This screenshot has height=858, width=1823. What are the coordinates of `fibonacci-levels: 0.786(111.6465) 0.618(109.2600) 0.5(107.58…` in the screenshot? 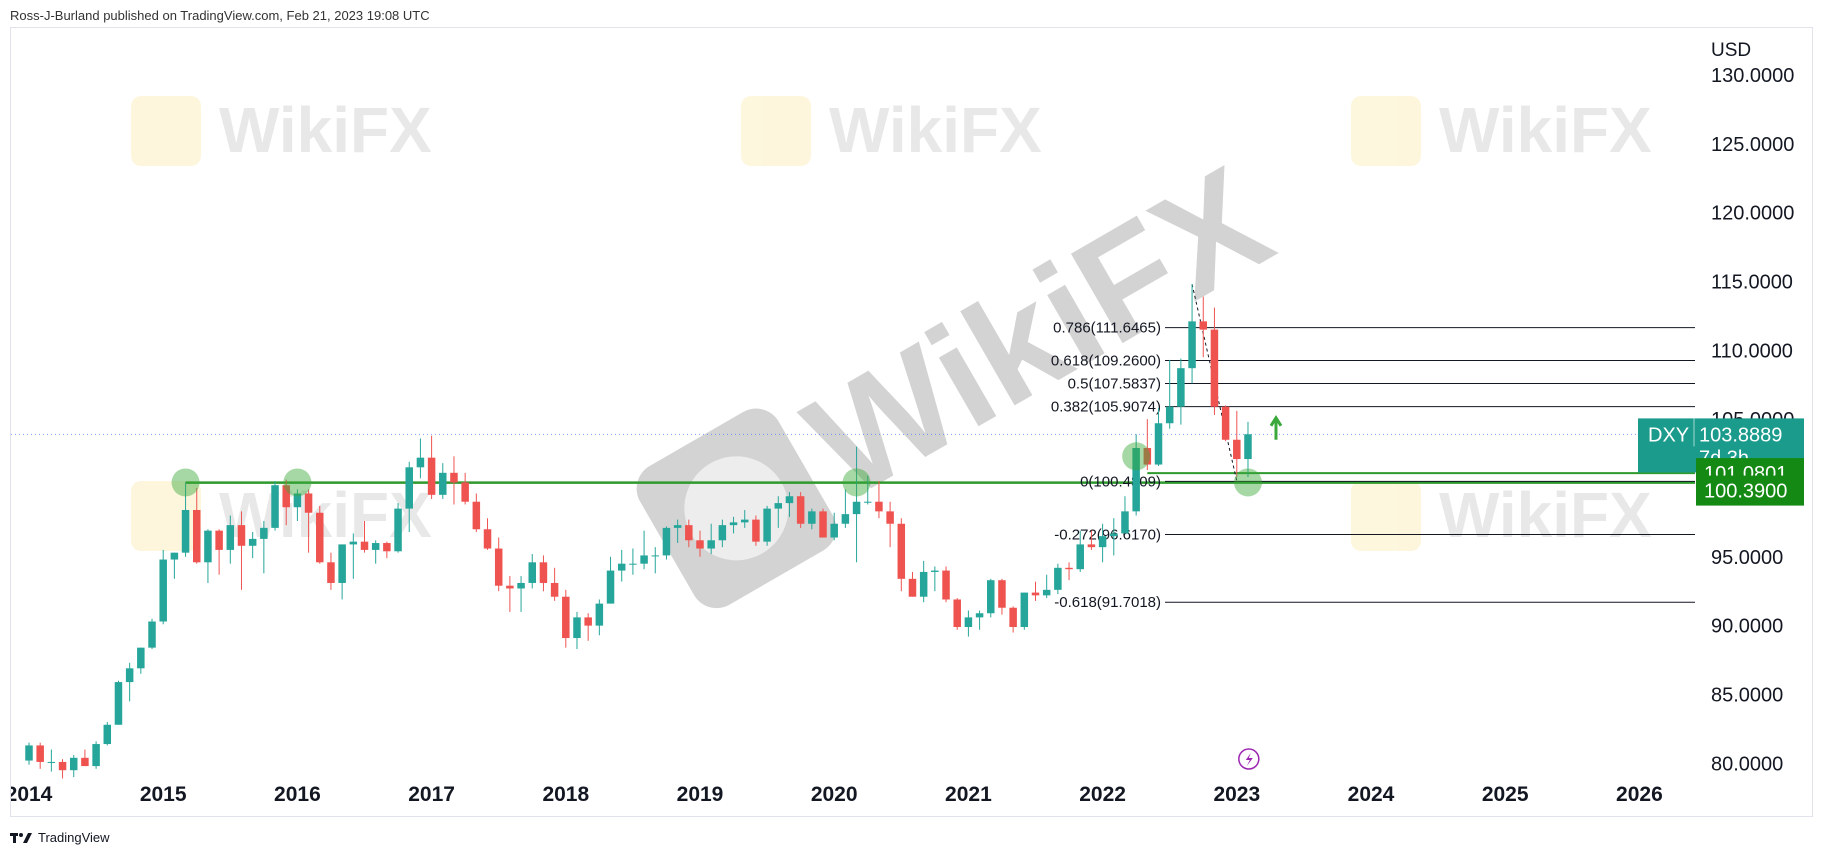 It's located at (1373, 447).